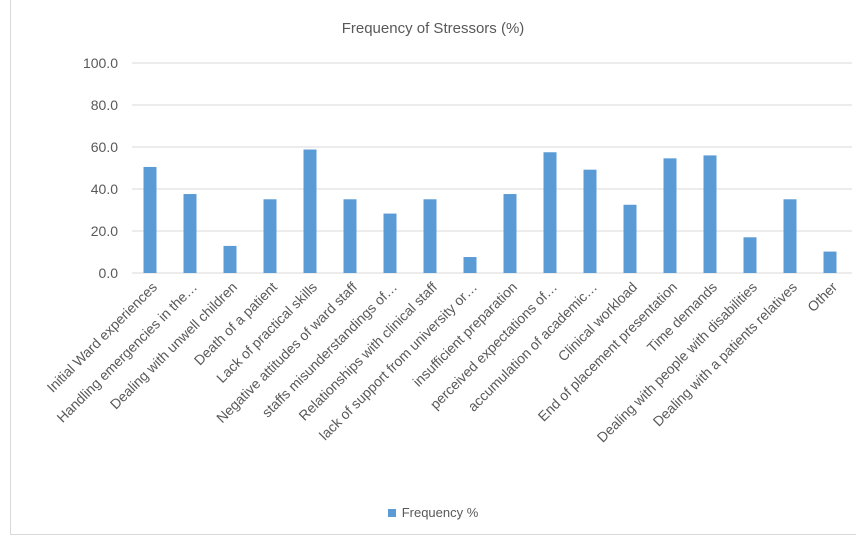 This screenshot has width=866, height=537. Describe the element at coordinates (104, 231) in the screenshot. I see `y-tick-label: 20.0` at that location.